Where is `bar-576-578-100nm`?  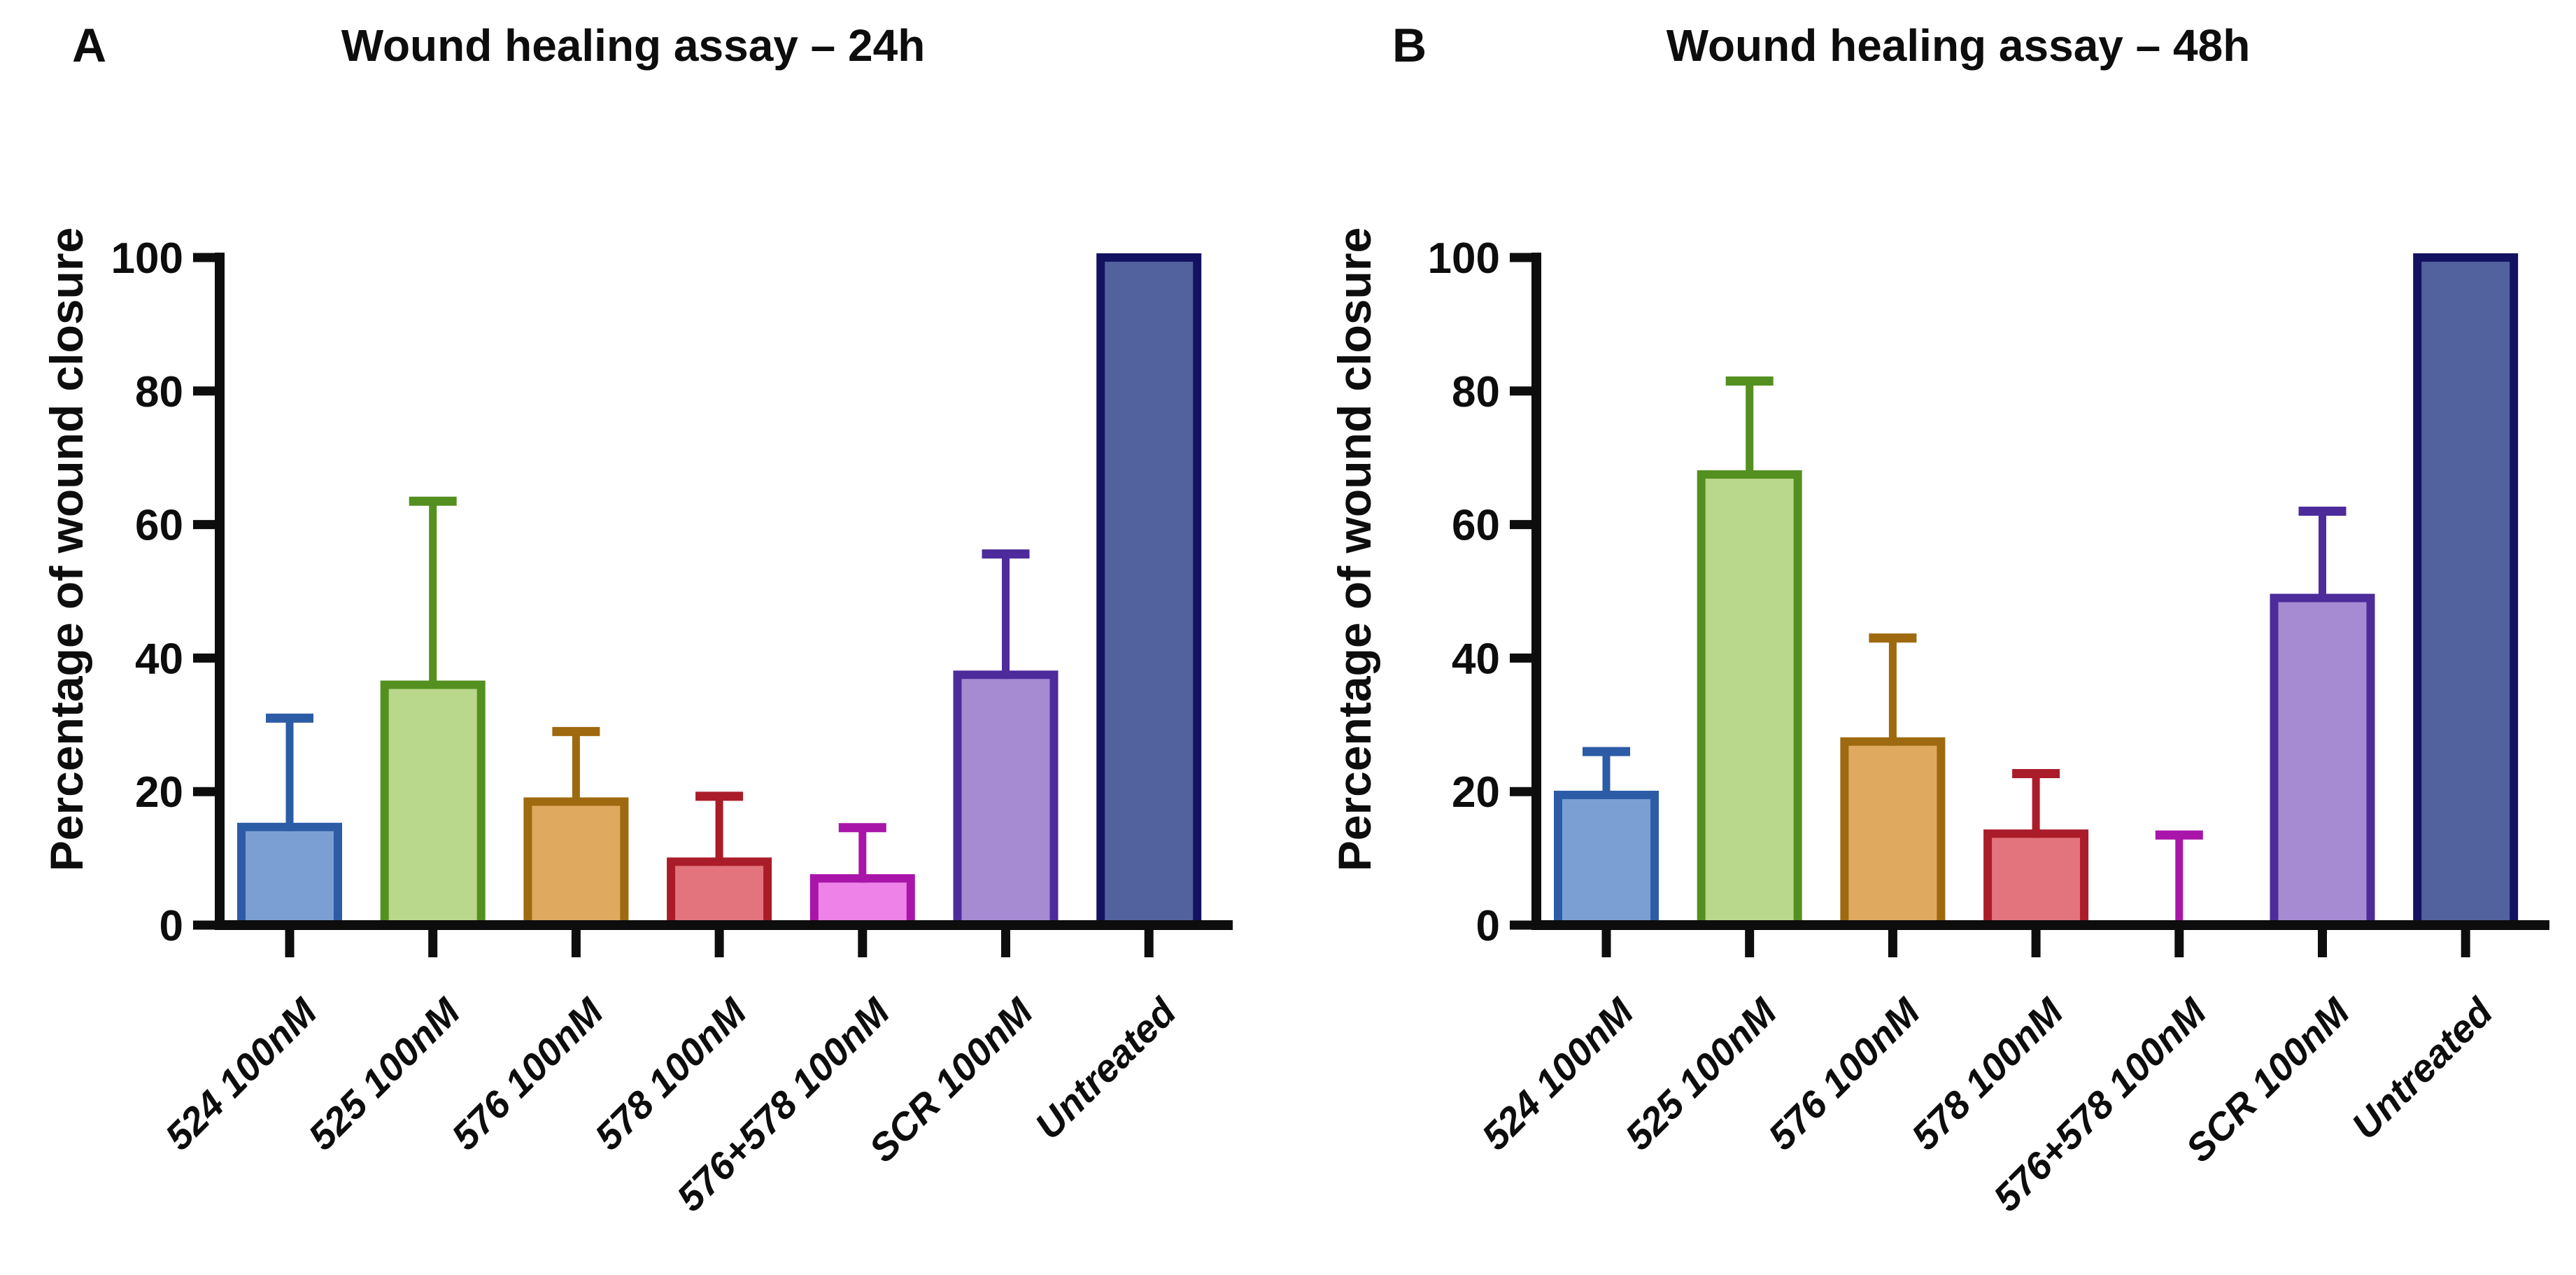
bar-576-578-100nm is located at coordinates (862, 901).